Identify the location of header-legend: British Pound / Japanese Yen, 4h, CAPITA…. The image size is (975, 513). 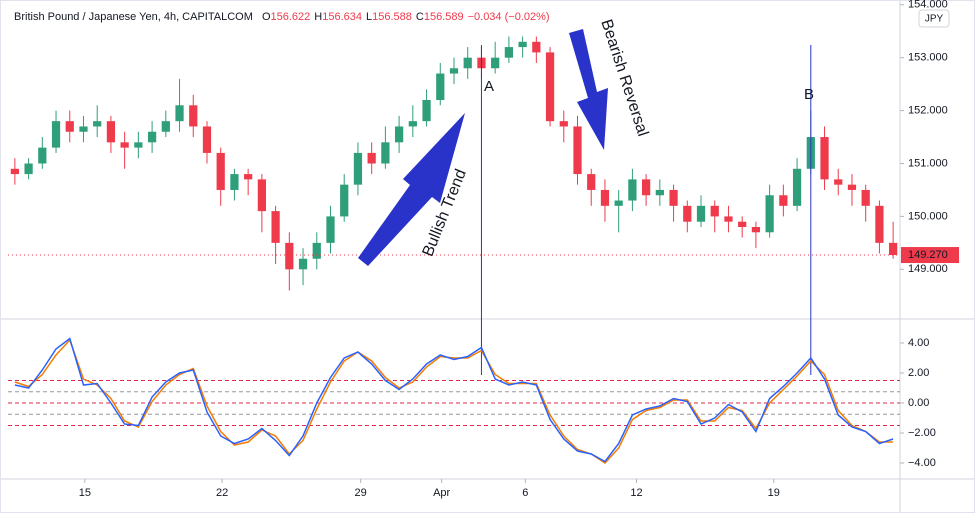
(282, 17).